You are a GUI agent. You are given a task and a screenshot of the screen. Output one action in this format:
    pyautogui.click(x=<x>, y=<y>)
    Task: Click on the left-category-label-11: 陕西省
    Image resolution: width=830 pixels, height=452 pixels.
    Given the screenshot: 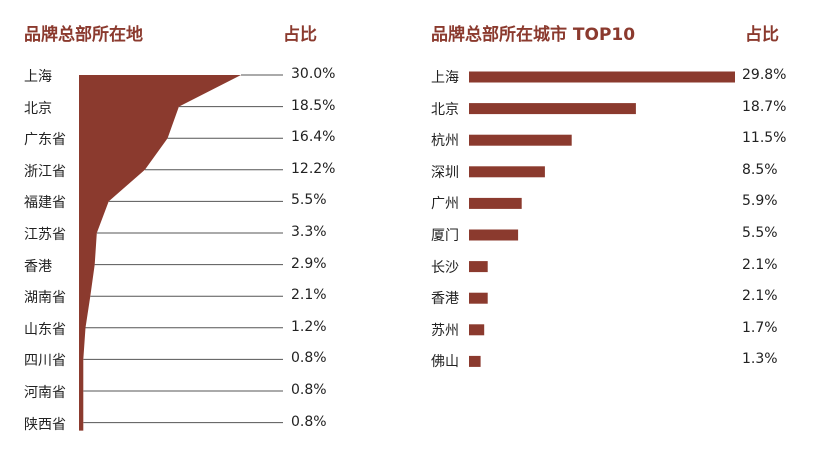 What is the action you would take?
    pyautogui.click(x=45, y=424)
    